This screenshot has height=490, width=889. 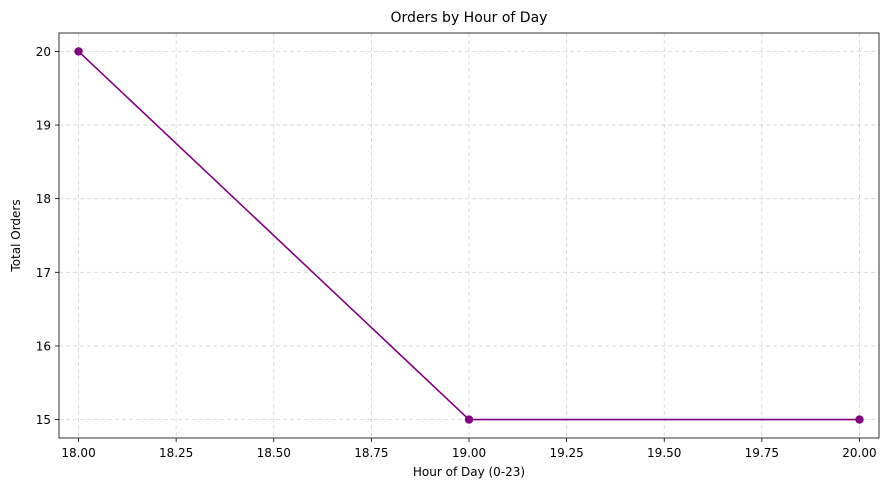 What do you see at coordinates (43, 273) in the screenshot?
I see `y-tick-label: 17` at bounding box center [43, 273].